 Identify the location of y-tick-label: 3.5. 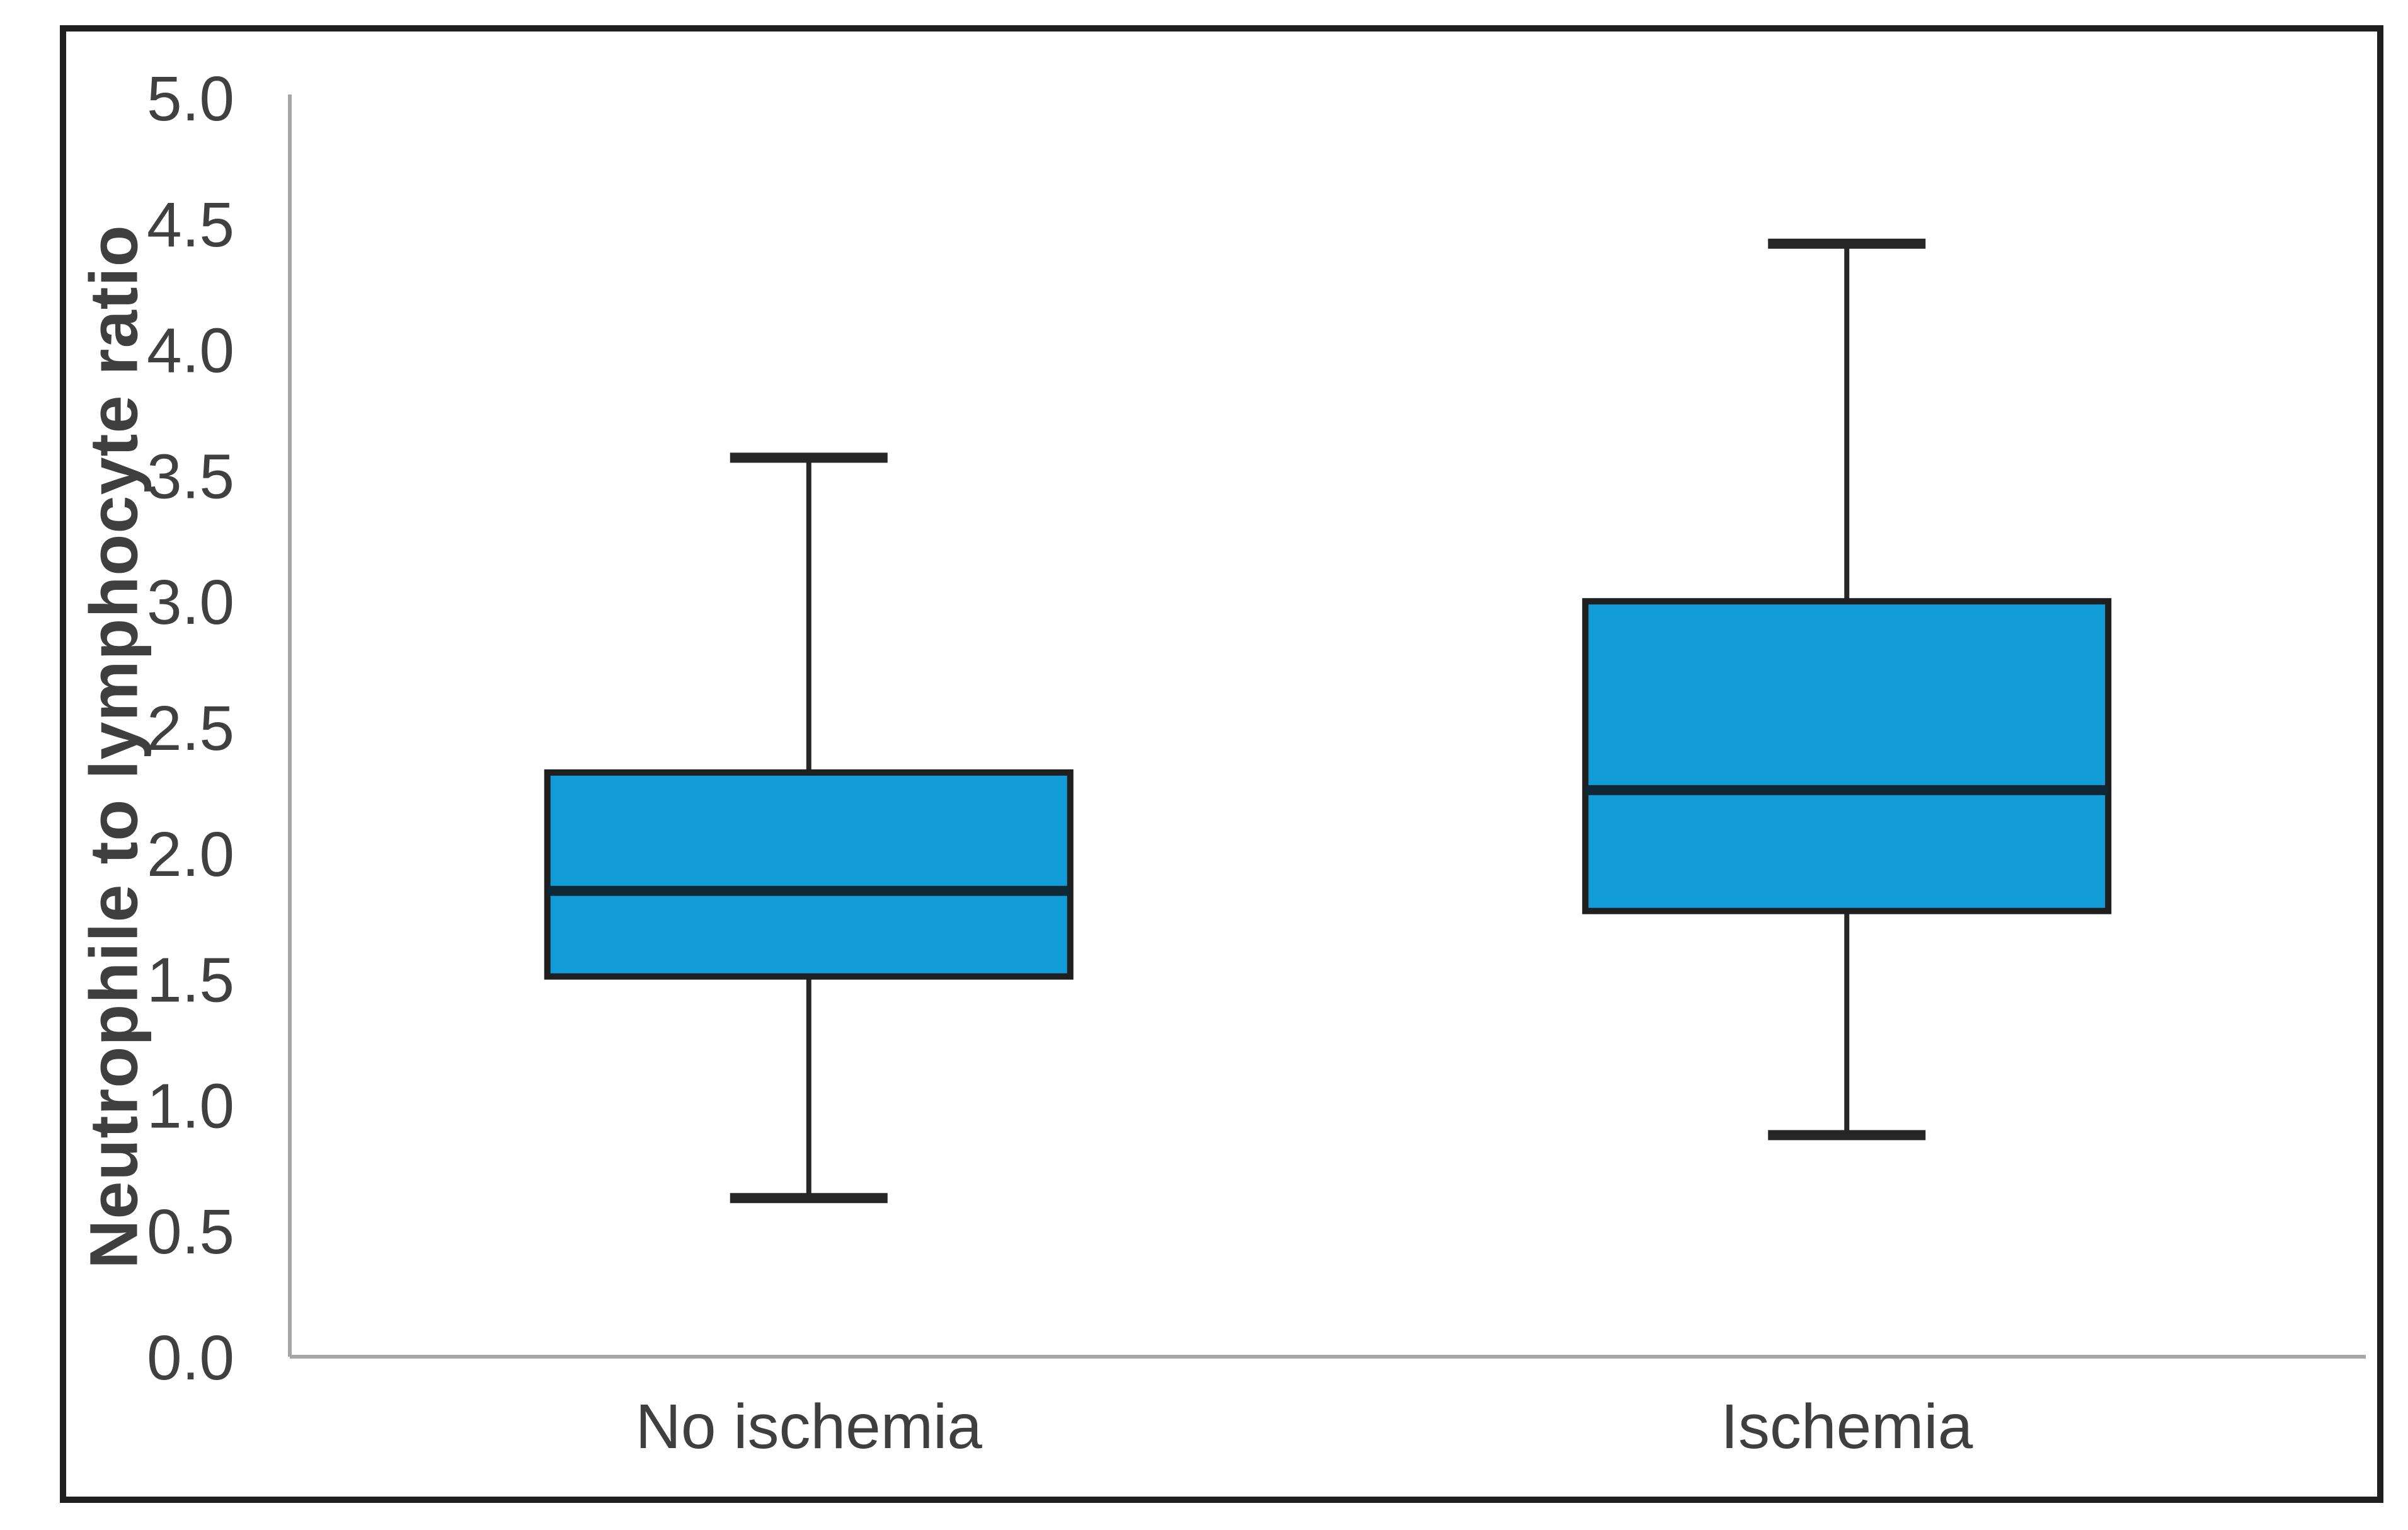
(190, 476).